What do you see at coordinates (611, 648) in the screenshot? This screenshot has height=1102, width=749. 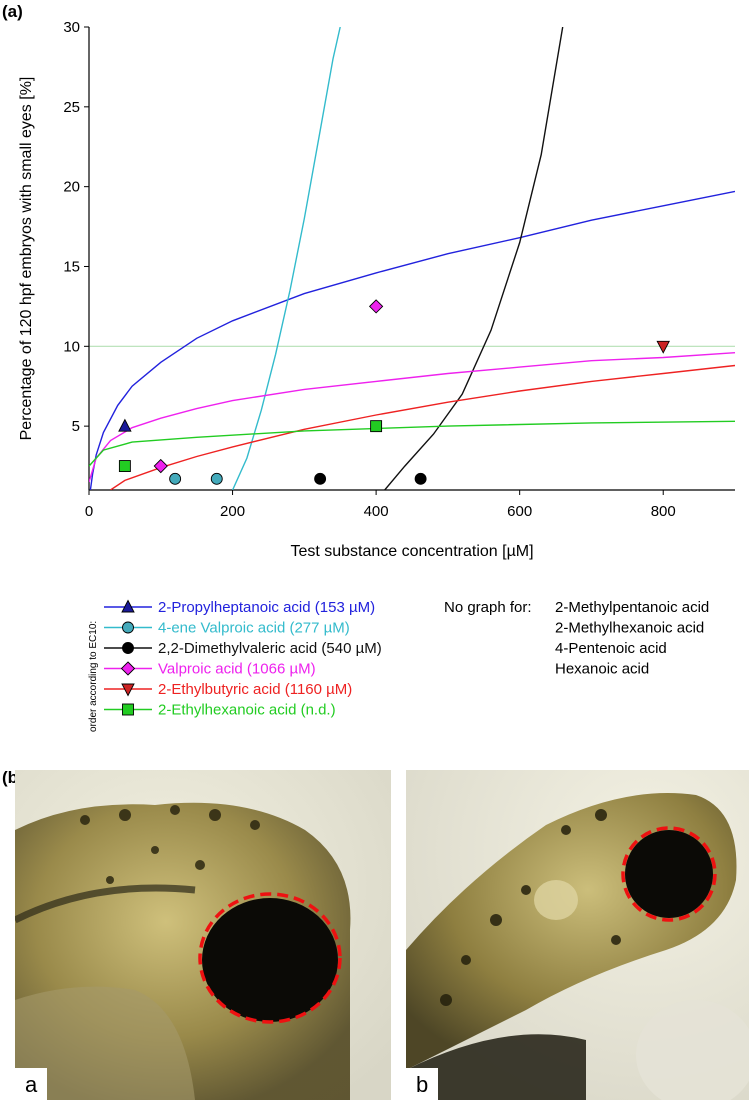 I see `no-graph-item: 4-Pentenoic acid` at bounding box center [611, 648].